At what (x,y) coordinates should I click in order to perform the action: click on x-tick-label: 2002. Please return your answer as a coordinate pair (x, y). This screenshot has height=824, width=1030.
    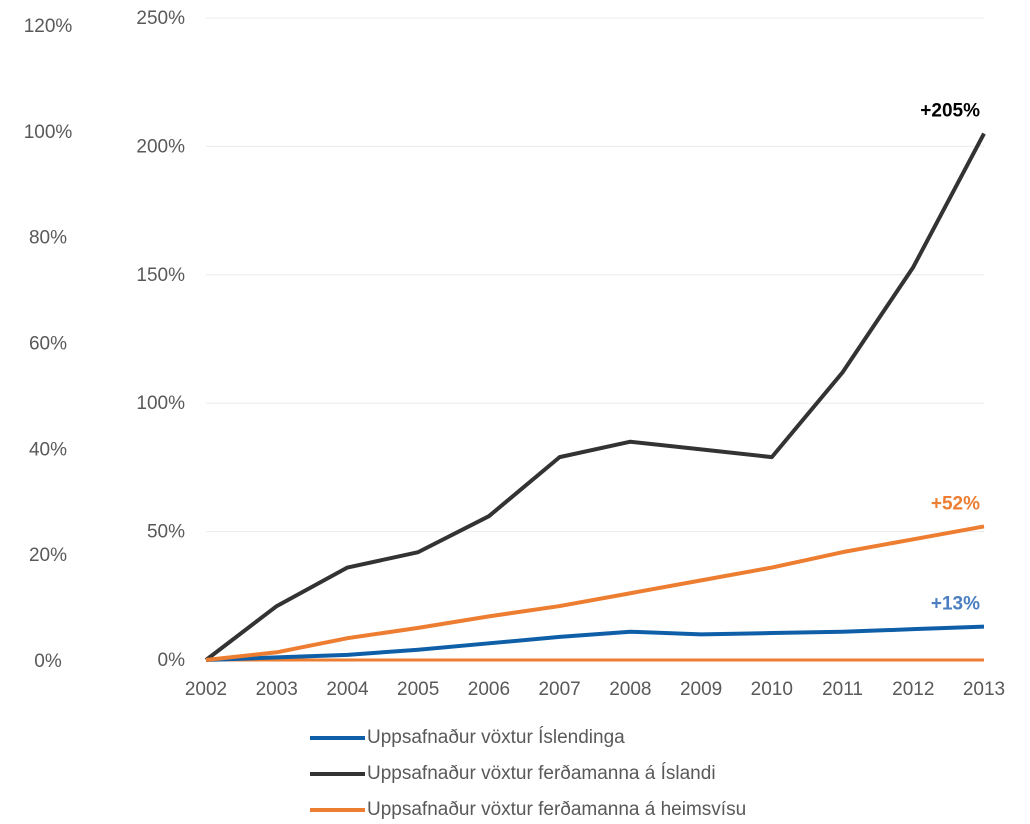
    Looking at the image, I should click on (206, 689).